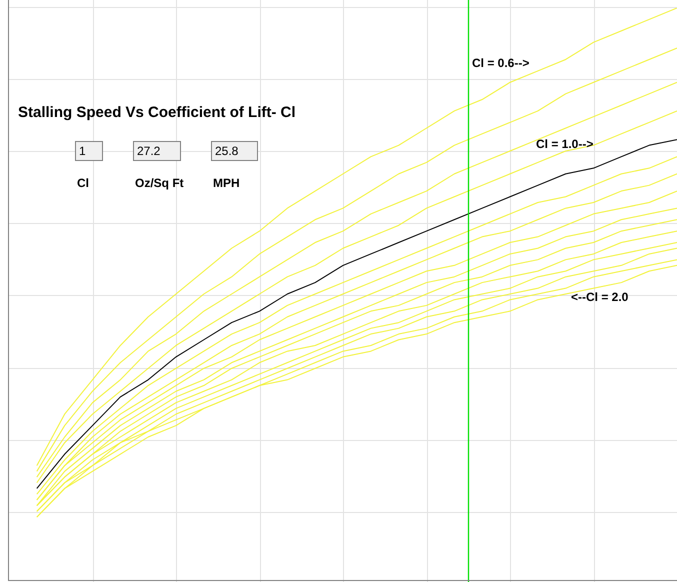 The height and width of the screenshot is (582, 677). Describe the element at coordinates (83, 183) in the screenshot. I see `annotation: Cl` at that location.